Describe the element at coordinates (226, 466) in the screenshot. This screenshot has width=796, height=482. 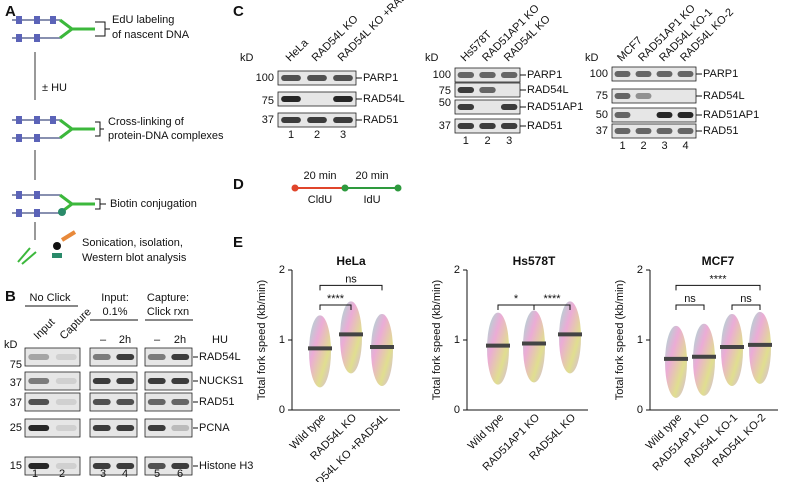
I see `band-label: Histone H3` at that location.